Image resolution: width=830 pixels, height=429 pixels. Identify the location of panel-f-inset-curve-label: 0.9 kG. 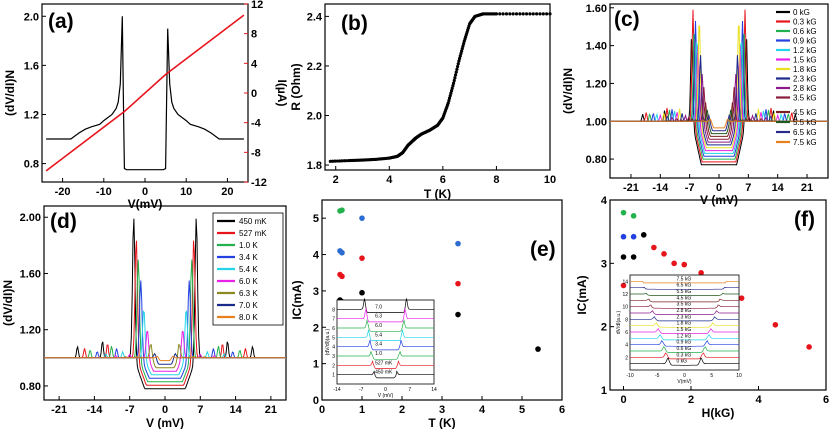
(684, 343).